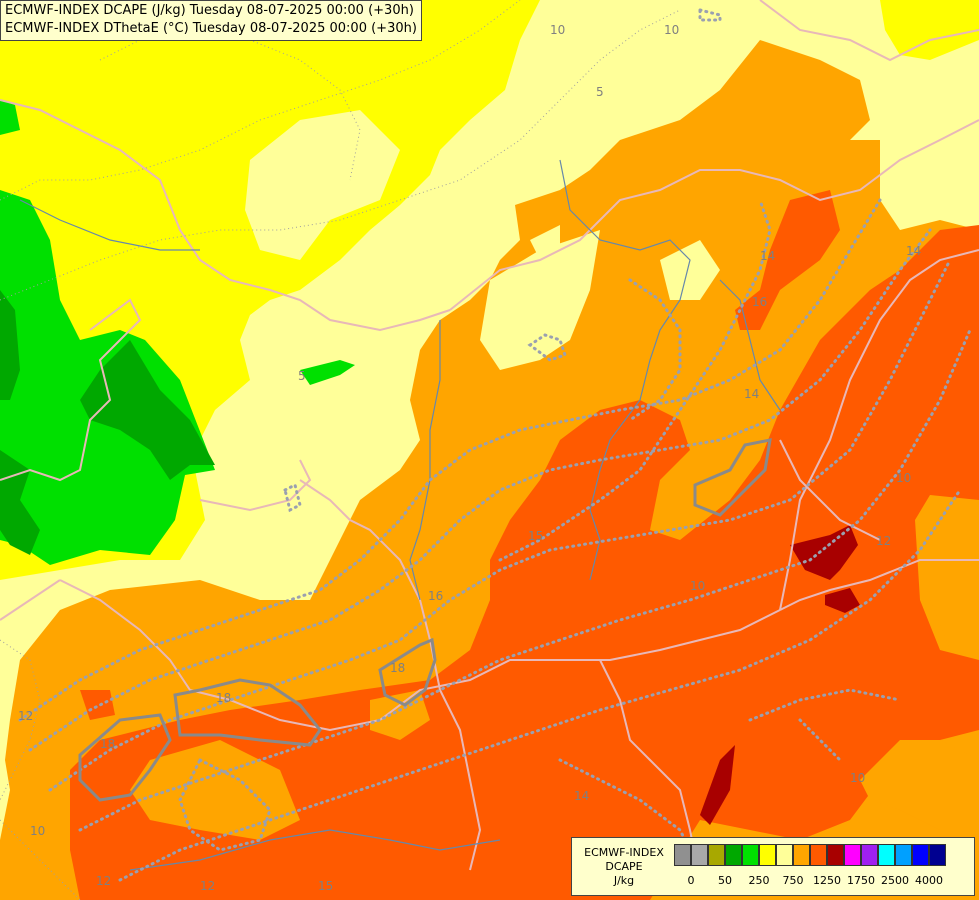  Describe the element at coordinates (919, 785) in the screenshot. I see `dcape-zone-orange-inner` at that location.